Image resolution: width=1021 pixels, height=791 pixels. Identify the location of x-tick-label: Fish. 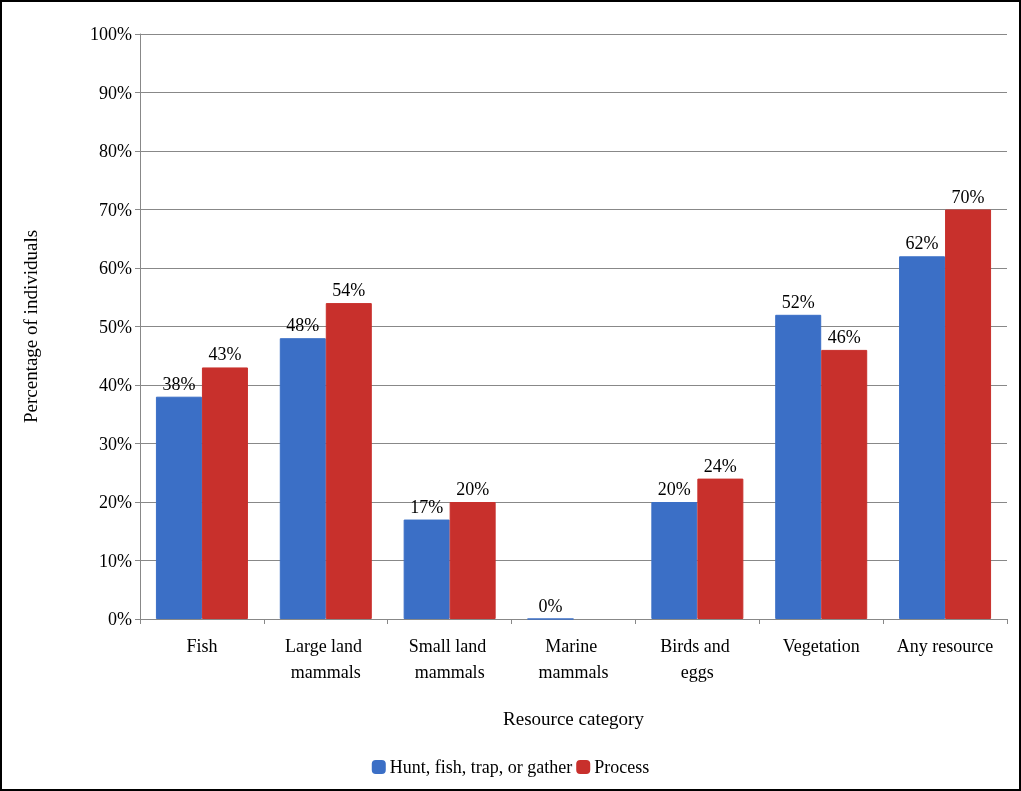
(202, 646).